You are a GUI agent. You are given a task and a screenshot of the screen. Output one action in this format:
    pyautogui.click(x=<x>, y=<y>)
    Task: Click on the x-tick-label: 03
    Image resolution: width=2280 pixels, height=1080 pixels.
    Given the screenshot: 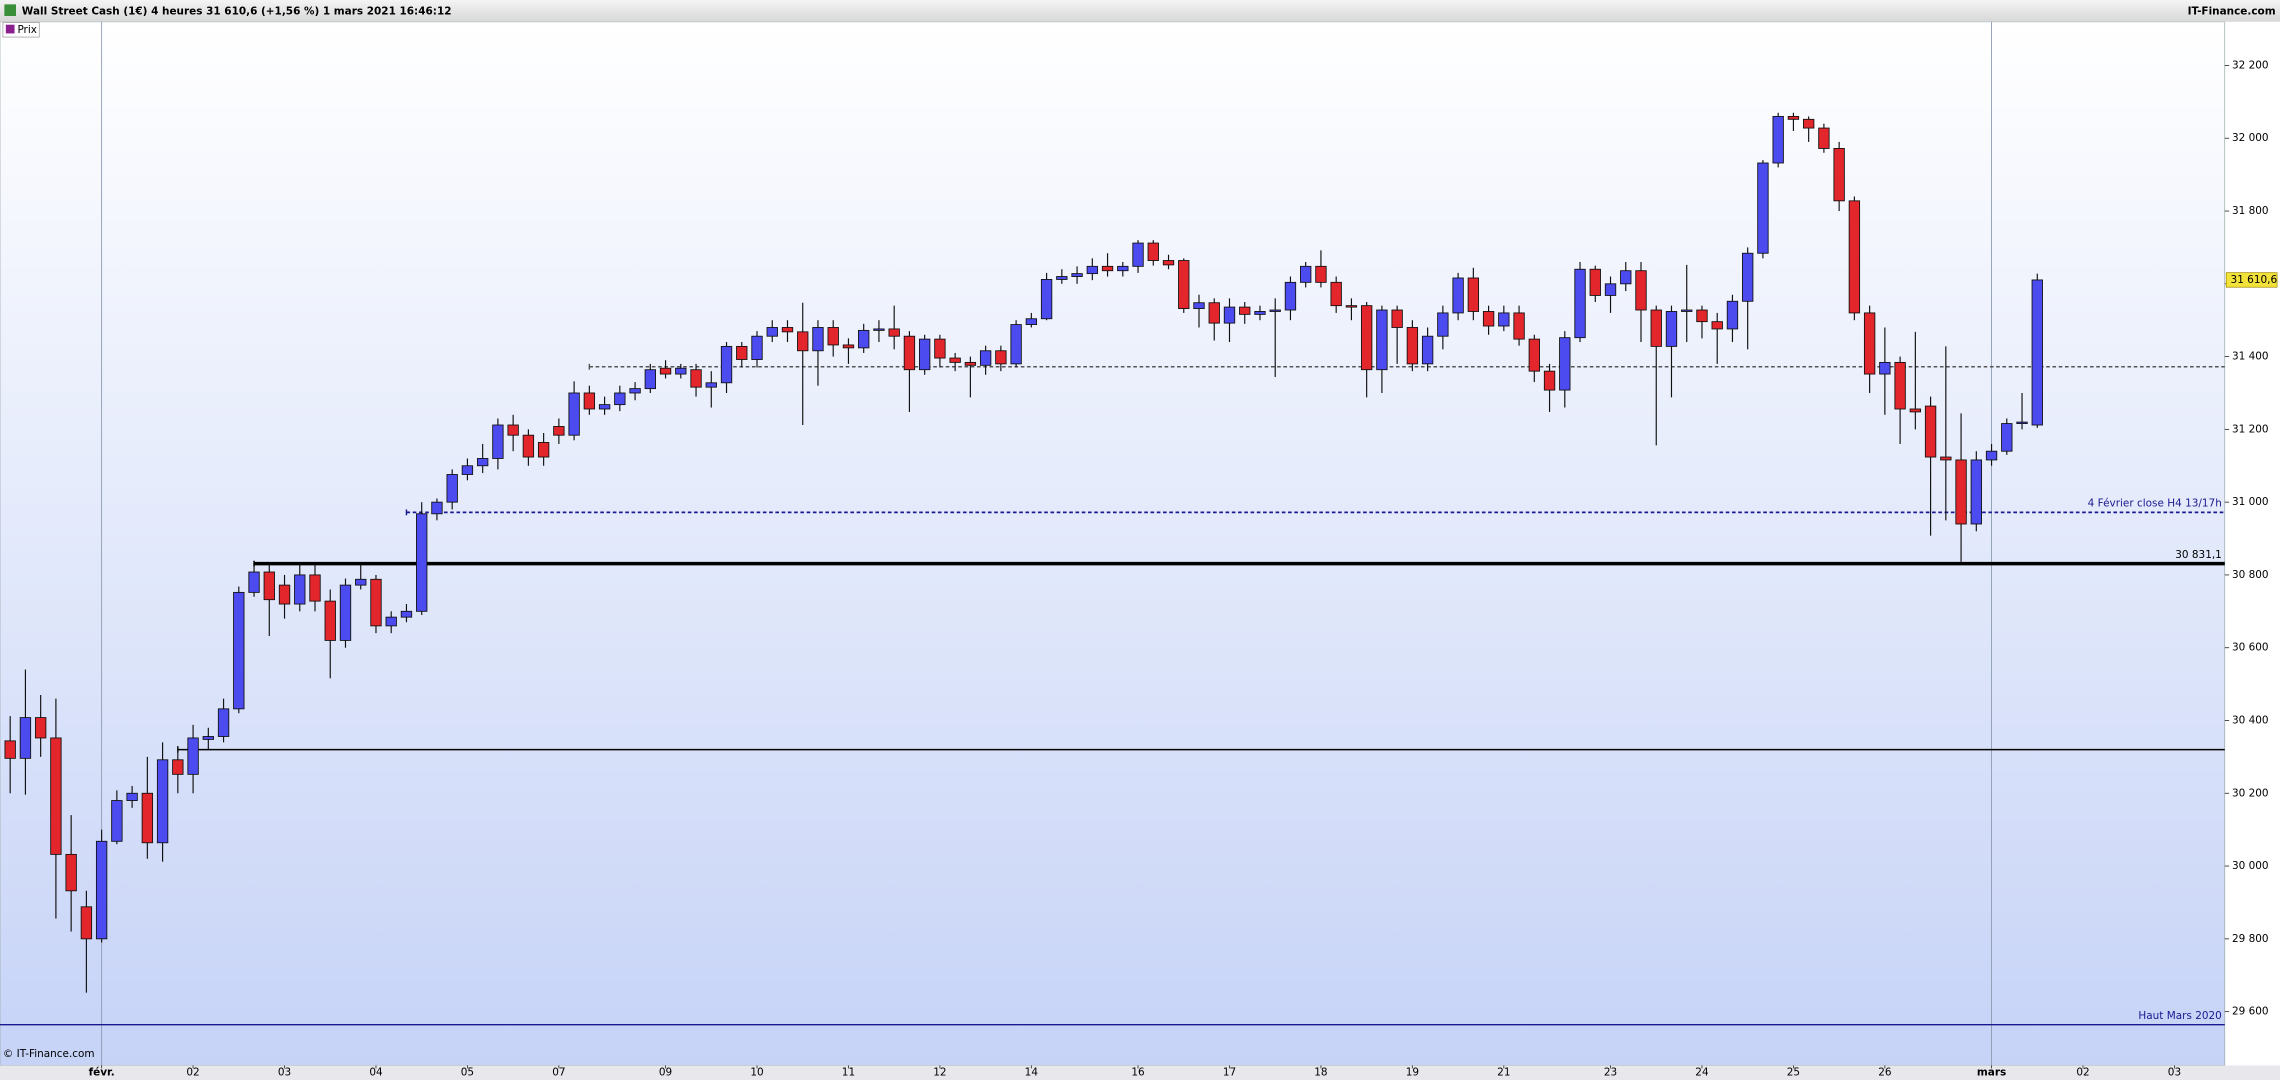 What is the action you would take?
    pyautogui.click(x=2174, y=1073)
    